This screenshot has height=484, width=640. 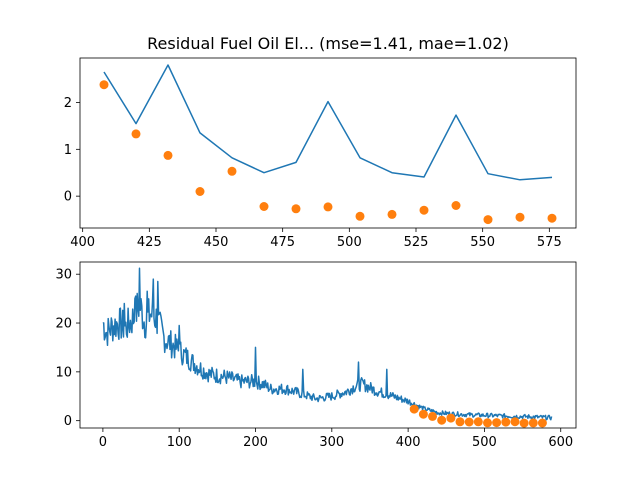 What do you see at coordinates (179, 442) in the screenshot?
I see `x-tick-label: 100` at bounding box center [179, 442].